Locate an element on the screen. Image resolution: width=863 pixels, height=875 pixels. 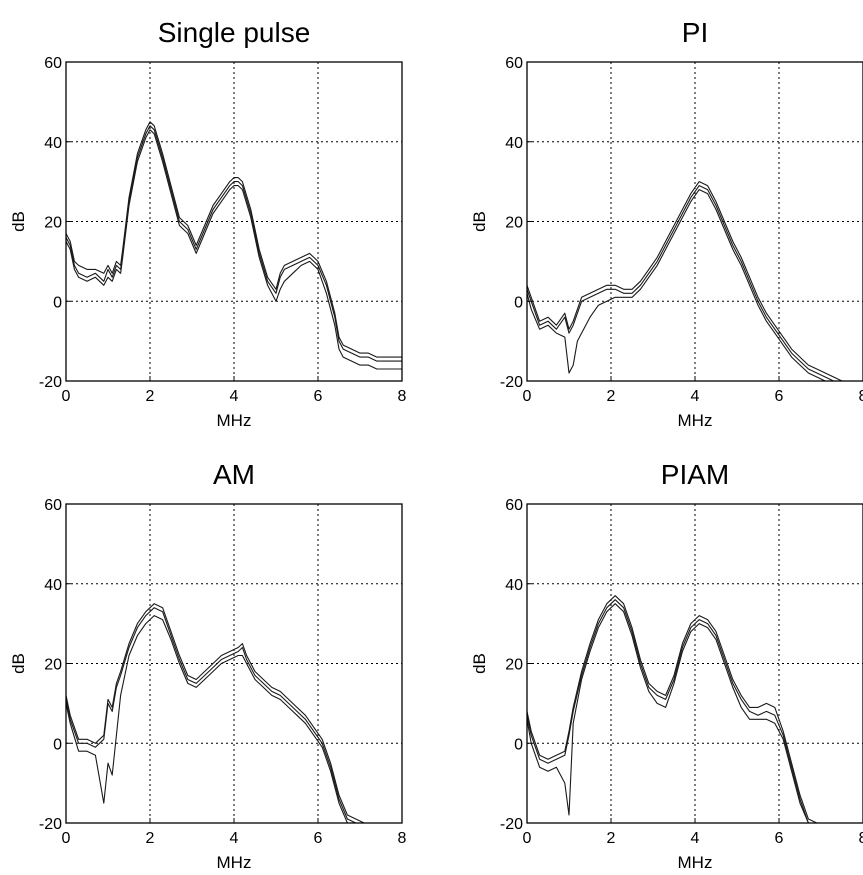
chart-title: Single pulse is located at coordinates (234, 32).